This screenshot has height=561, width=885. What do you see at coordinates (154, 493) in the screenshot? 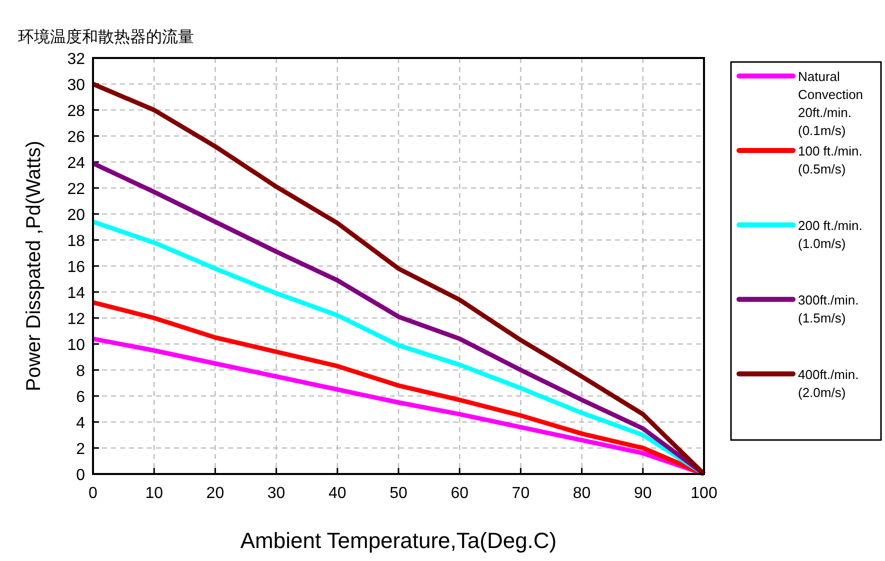
I see `x-tick-label: 10` at bounding box center [154, 493].